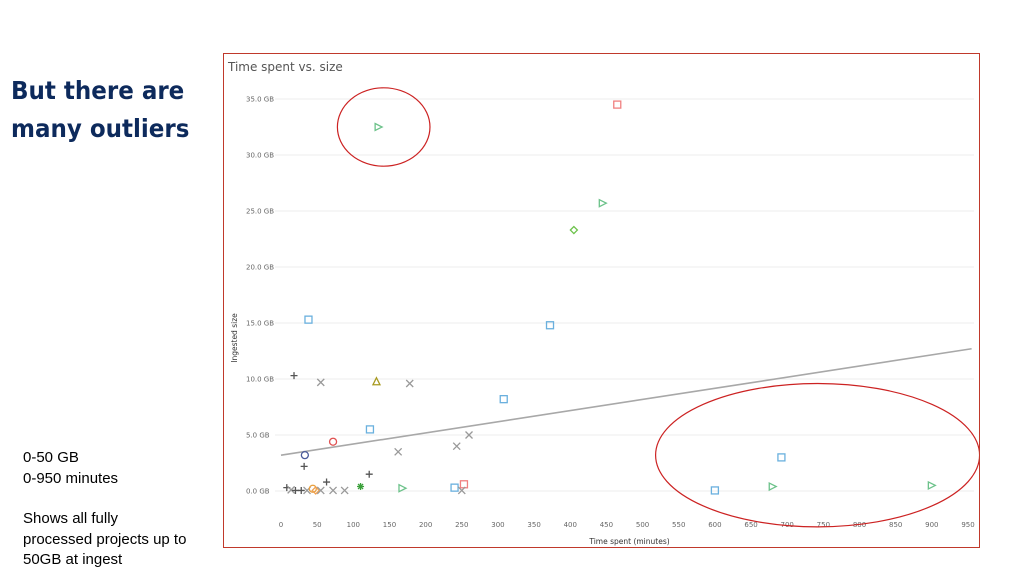 The width and height of the screenshot is (1024, 576). I want to click on slide-title: But there are many outliers, so click(103, 110).